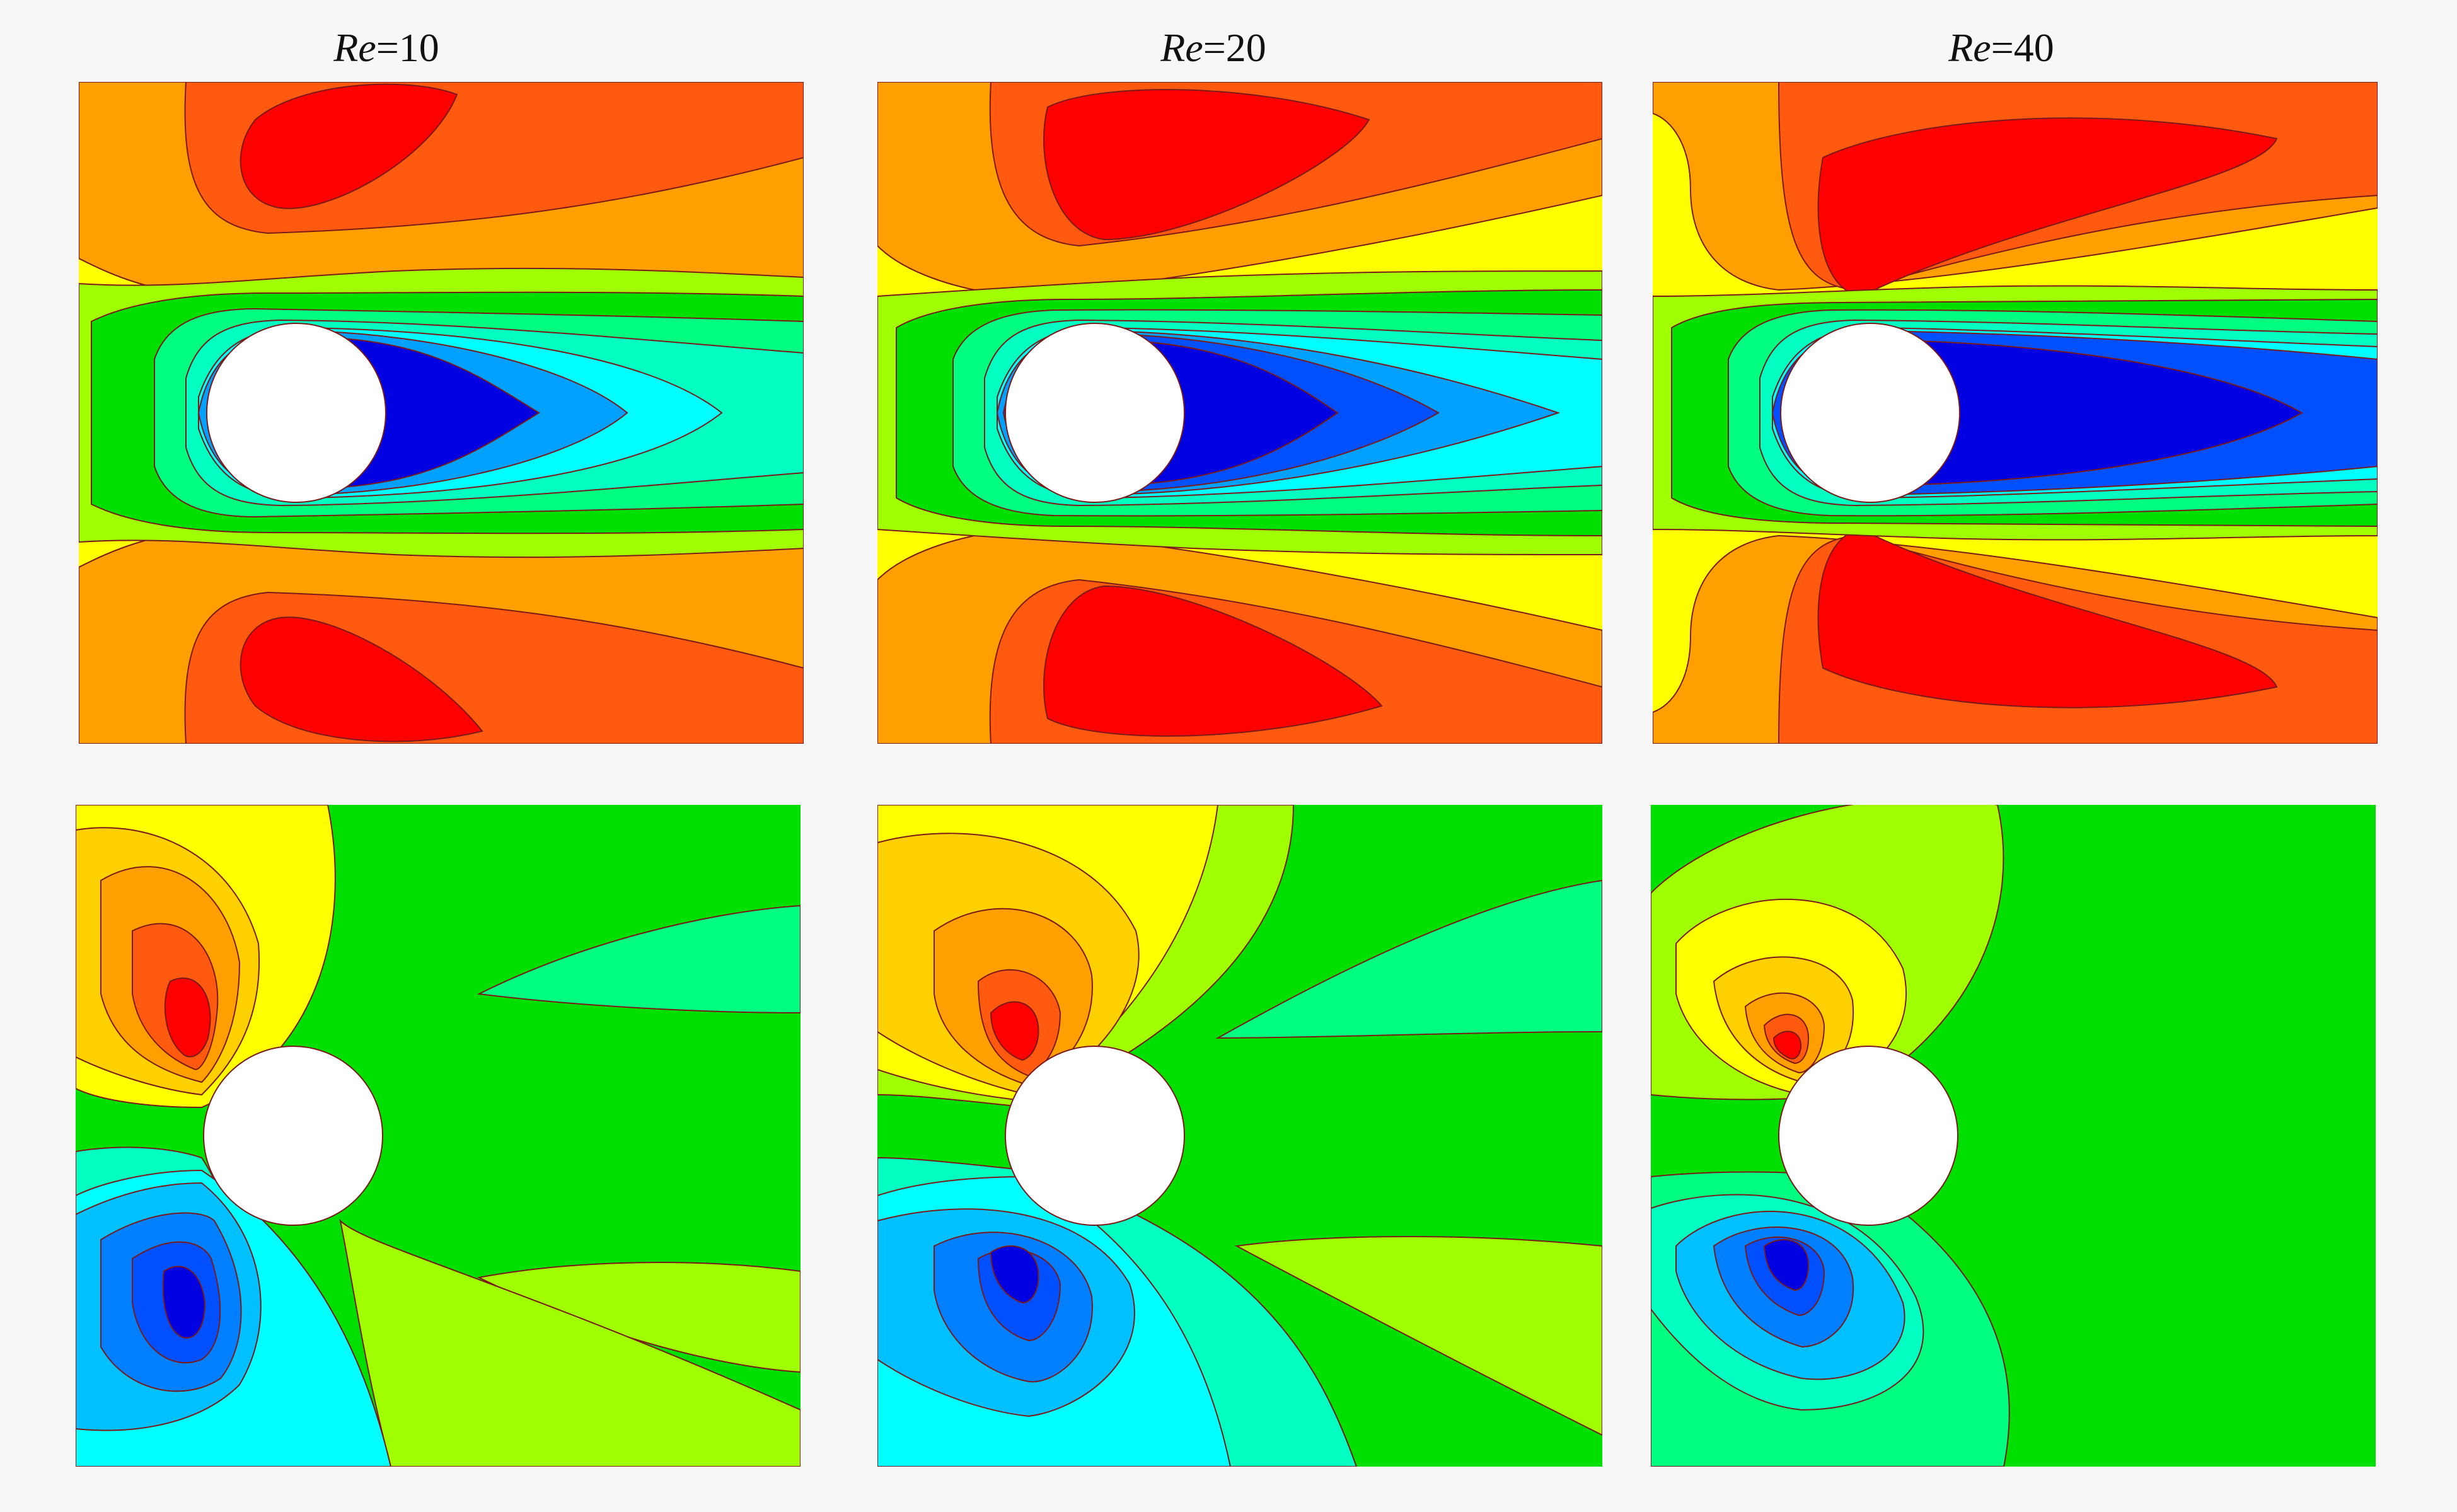 This screenshot has height=1512, width=2457. I want to click on v-velocity-contour-re10, so click(438, 1136).